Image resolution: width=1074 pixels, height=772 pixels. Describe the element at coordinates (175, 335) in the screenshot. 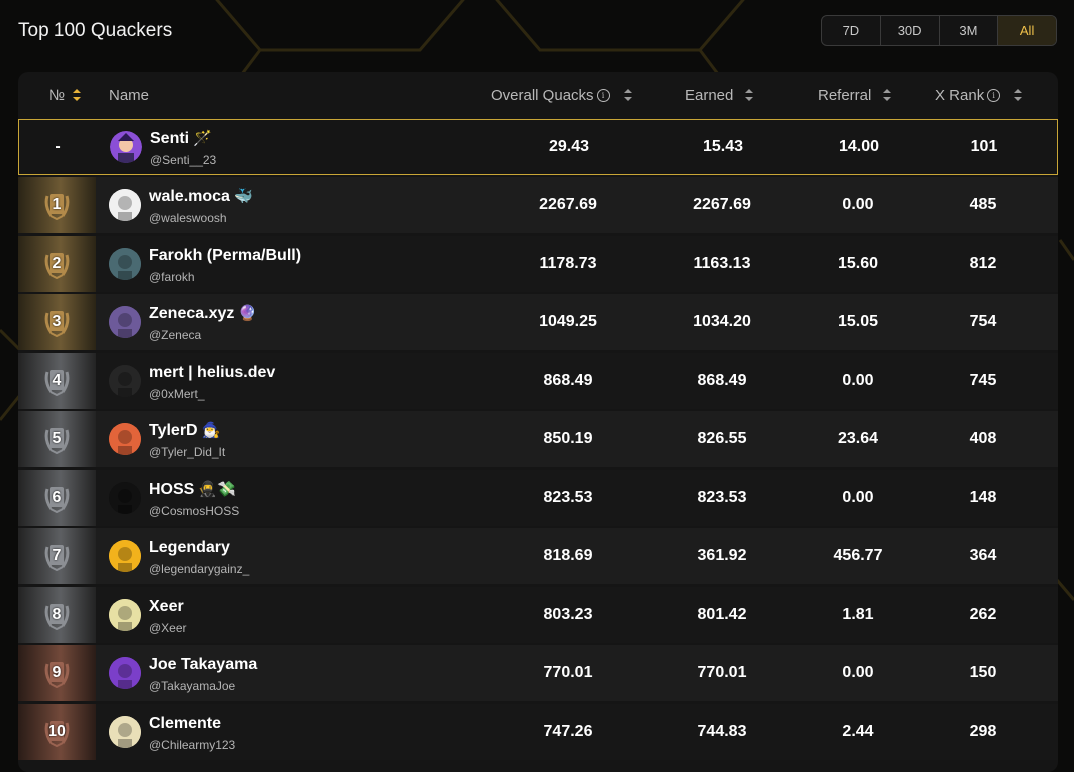

I see `user-handle: @Zeneca` at that location.